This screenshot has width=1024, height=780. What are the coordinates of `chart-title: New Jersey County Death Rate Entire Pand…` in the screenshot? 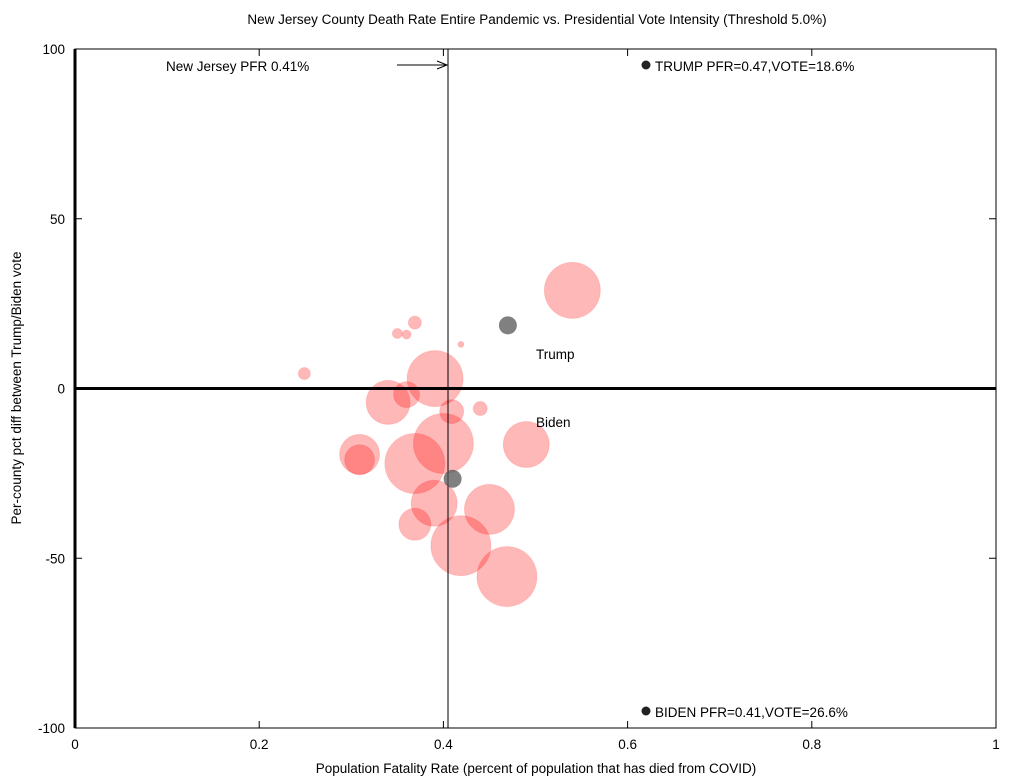 It's located at (536, 19).